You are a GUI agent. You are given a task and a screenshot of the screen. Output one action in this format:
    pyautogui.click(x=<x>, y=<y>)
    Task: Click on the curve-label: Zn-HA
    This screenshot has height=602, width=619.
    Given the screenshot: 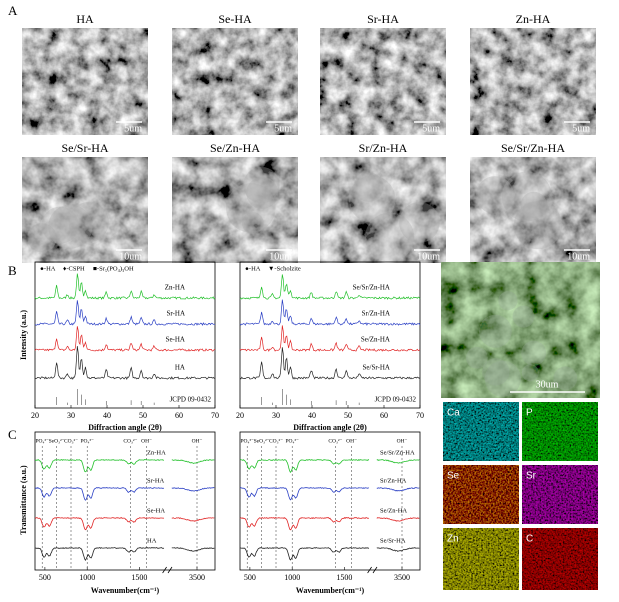 What is the action you would take?
    pyautogui.click(x=156, y=452)
    